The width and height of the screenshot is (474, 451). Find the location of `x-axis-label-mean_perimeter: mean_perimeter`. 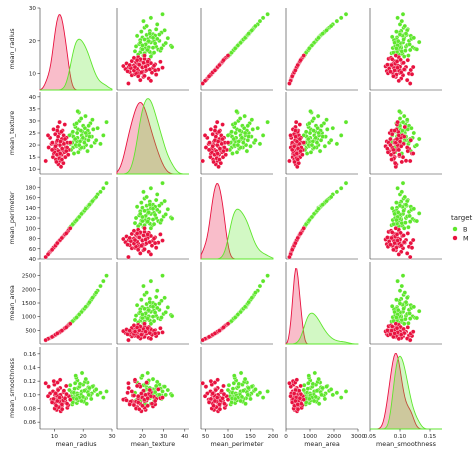

x-axis-label-mean_perimeter: mean_perimeter is located at coordinates (237, 444).